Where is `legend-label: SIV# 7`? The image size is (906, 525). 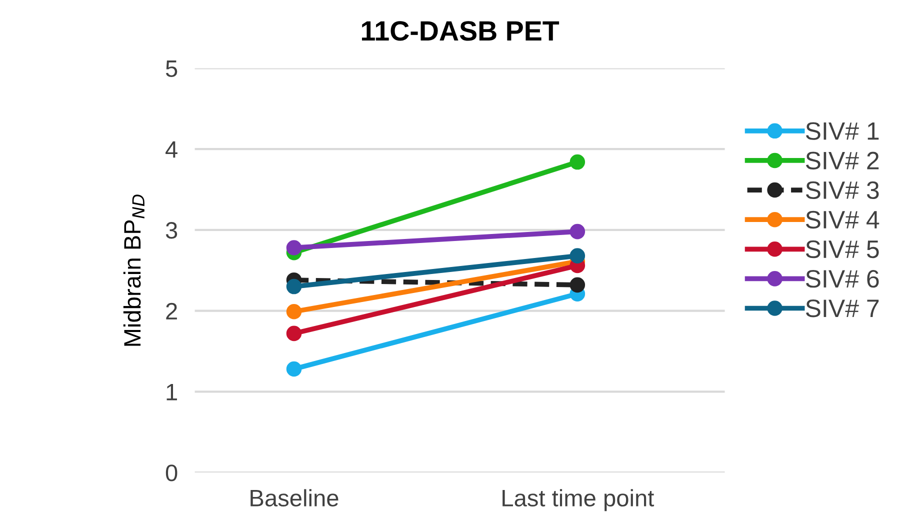 legend-label: SIV# 7 is located at coordinates (842, 309).